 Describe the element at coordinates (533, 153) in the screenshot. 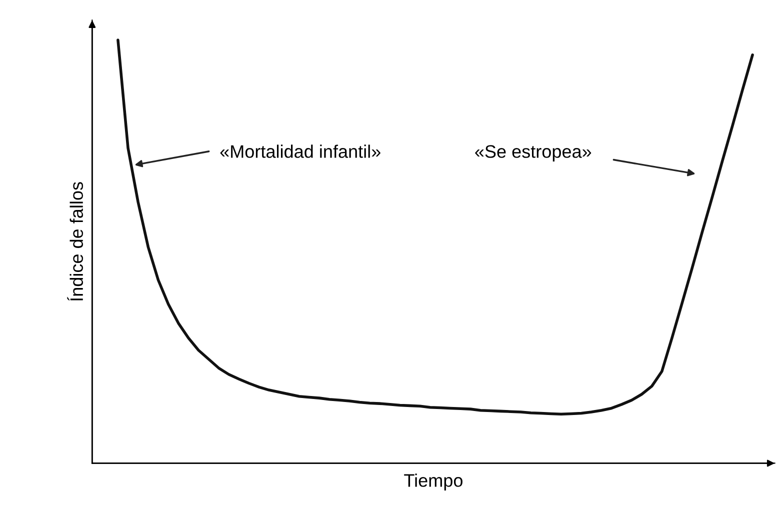

I see `annotation: «Se estropea»` at that location.